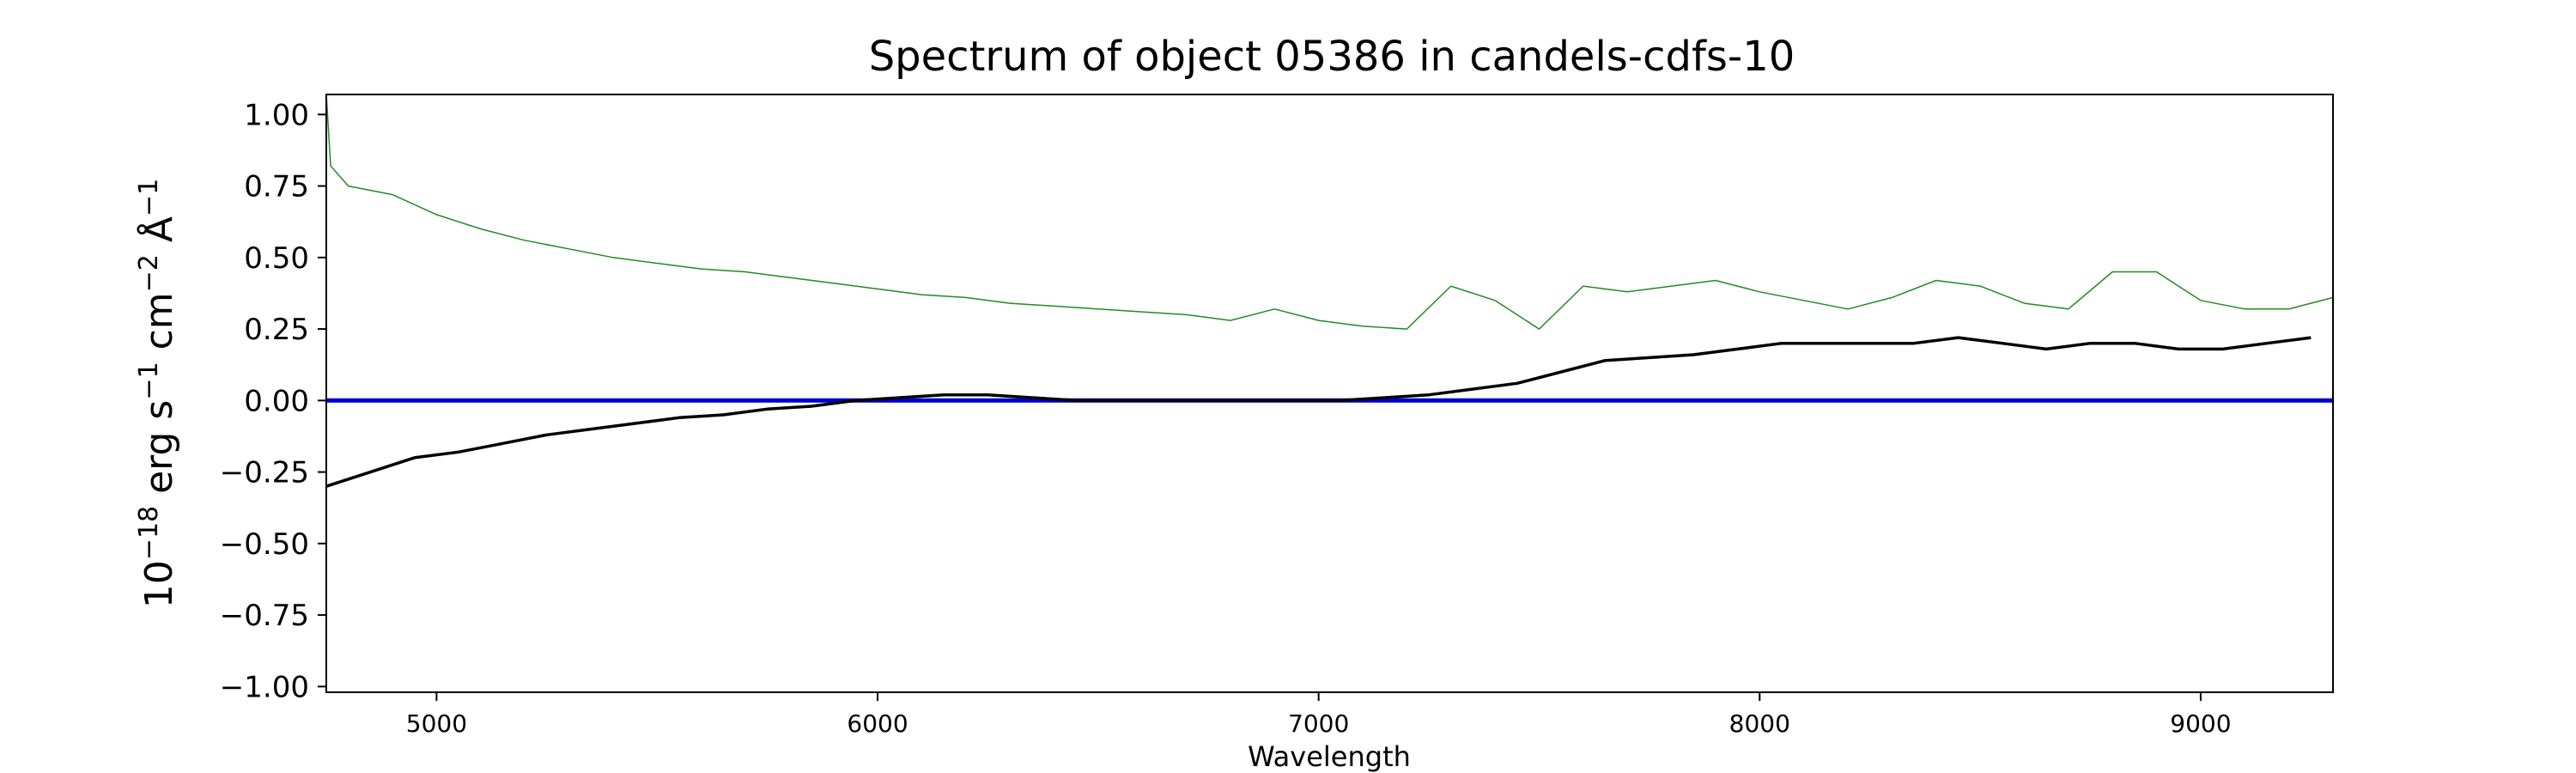 Image resolution: width=2576 pixels, height=773 pixels. Describe the element at coordinates (276, 401) in the screenshot. I see `y-tick-label: 0.00` at that location.